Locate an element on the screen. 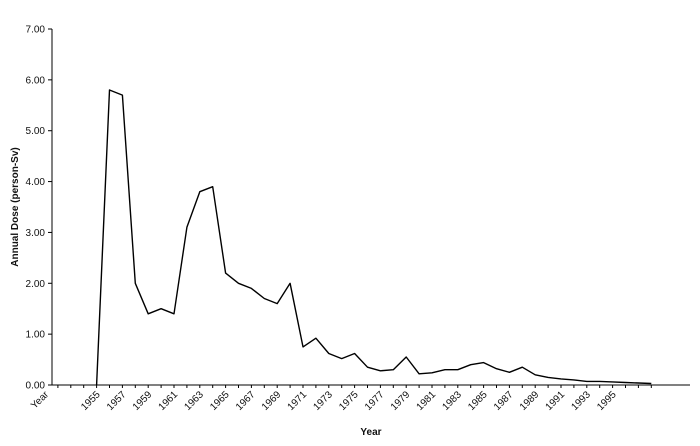 The width and height of the screenshot is (700, 446). x-tick-label: 1969 is located at coordinates (272, 401).